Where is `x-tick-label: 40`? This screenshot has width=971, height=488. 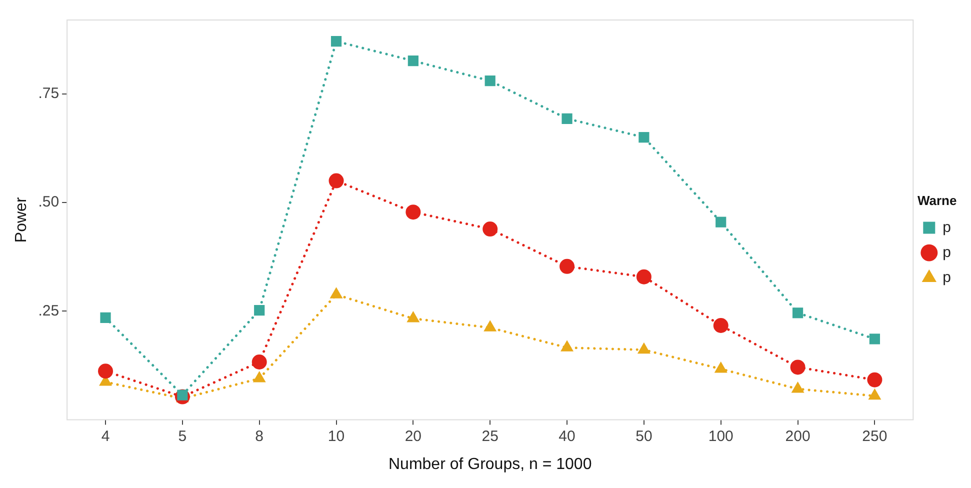 x-tick-label: 40 is located at coordinates (567, 436).